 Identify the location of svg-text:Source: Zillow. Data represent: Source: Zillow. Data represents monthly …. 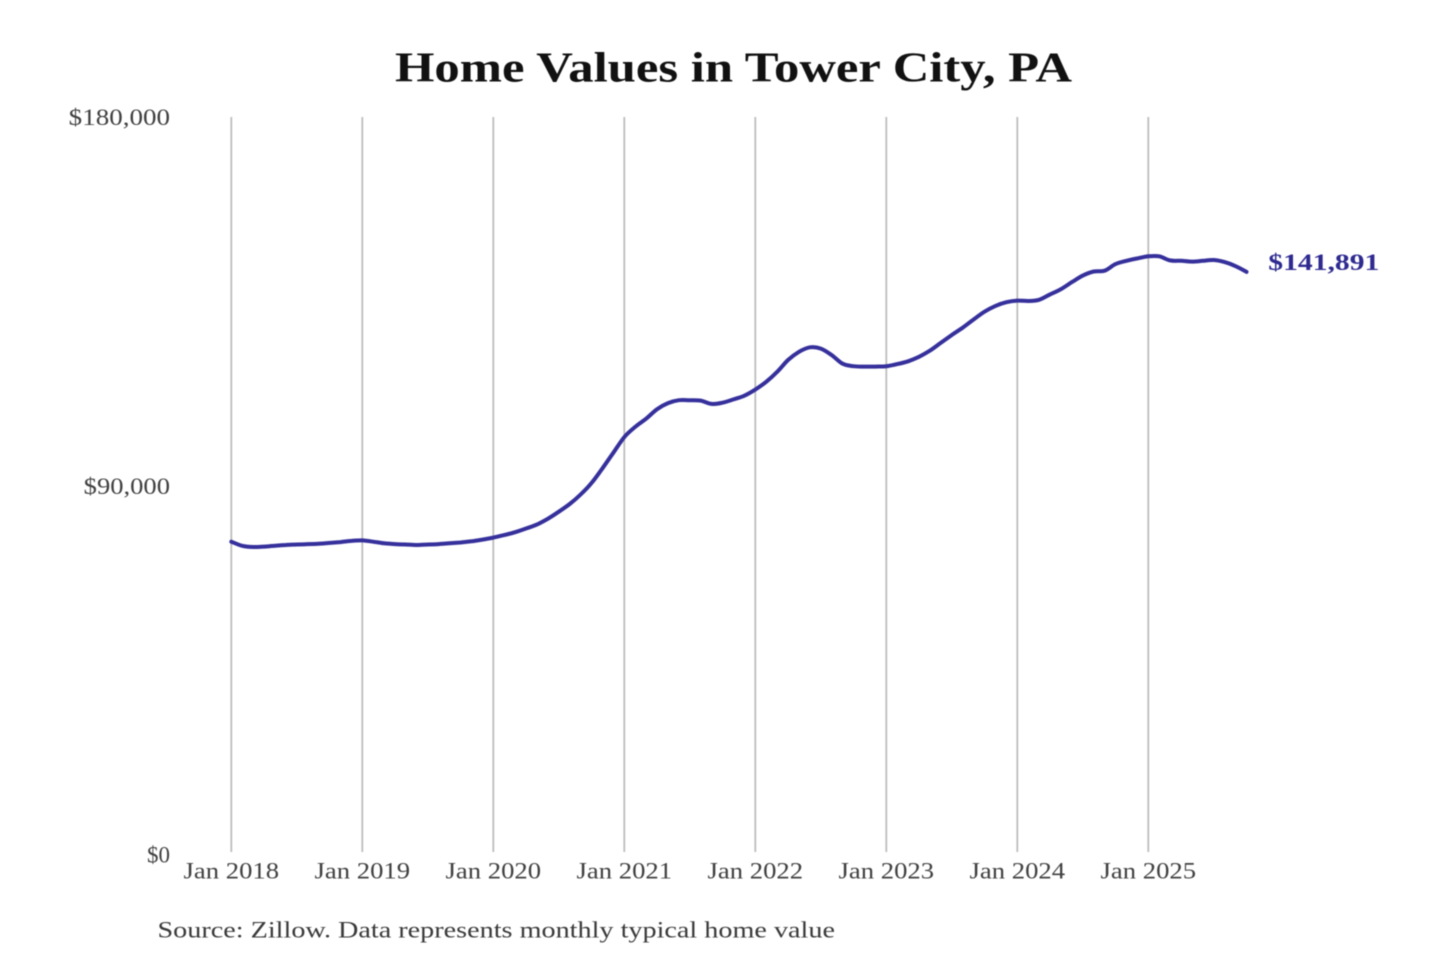
(497, 929).